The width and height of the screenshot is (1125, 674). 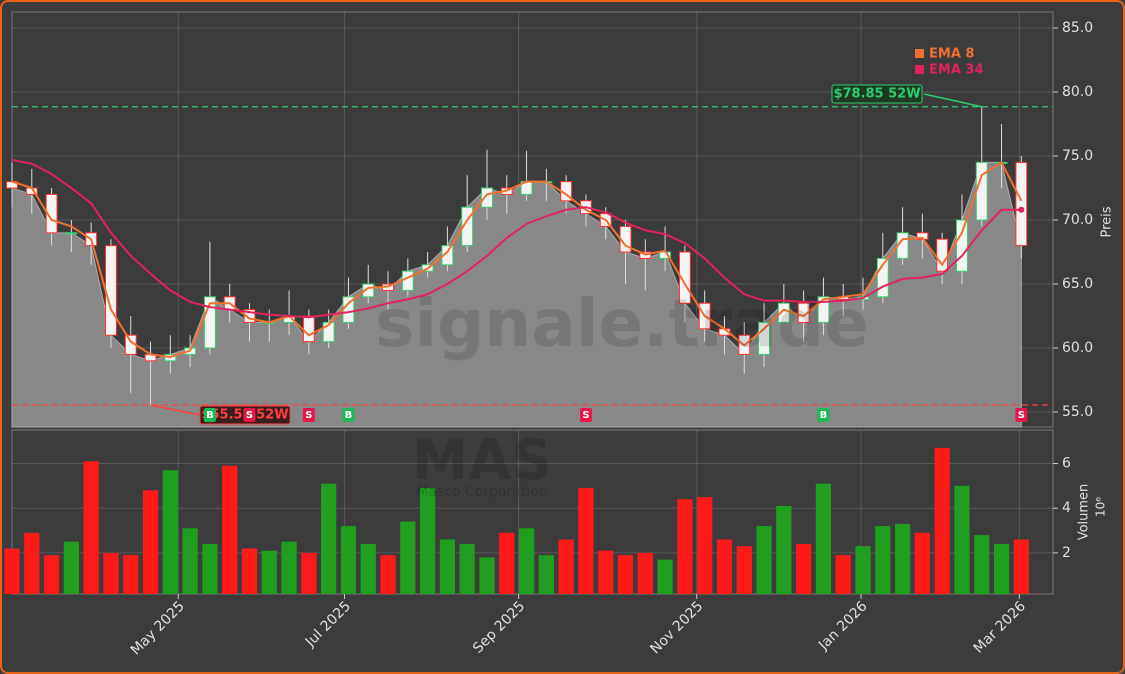 What do you see at coordinates (1077, 284) in the screenshot?
I see `y-tick-label: 65.0` at bounding box center [1077, 284].